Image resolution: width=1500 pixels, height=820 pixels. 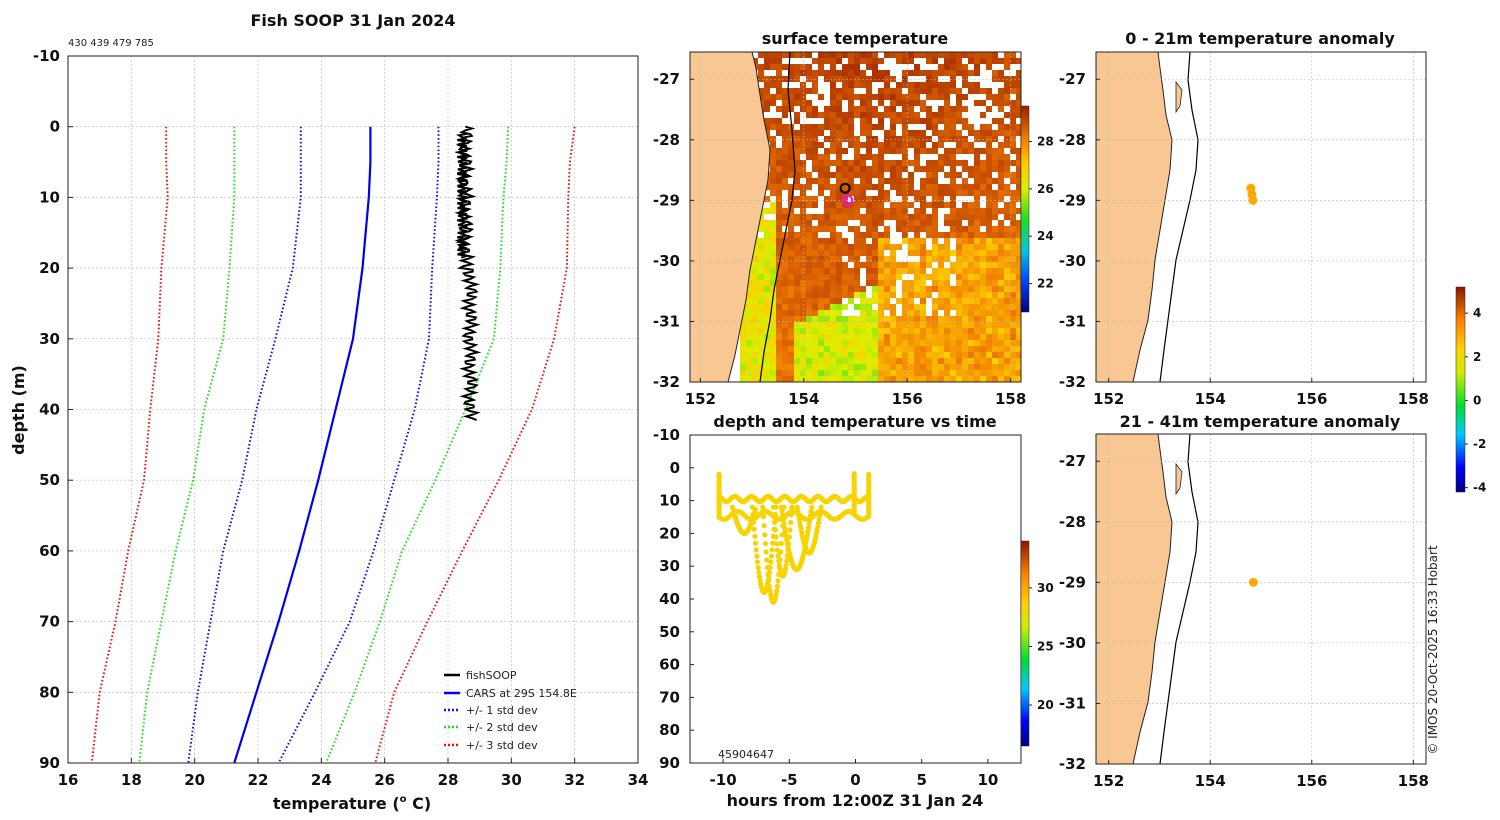 What do you see at coordinates (666, 261) in the screenshot?
I see `sst-ytick-label: -30` at bounding box center [666, 261].